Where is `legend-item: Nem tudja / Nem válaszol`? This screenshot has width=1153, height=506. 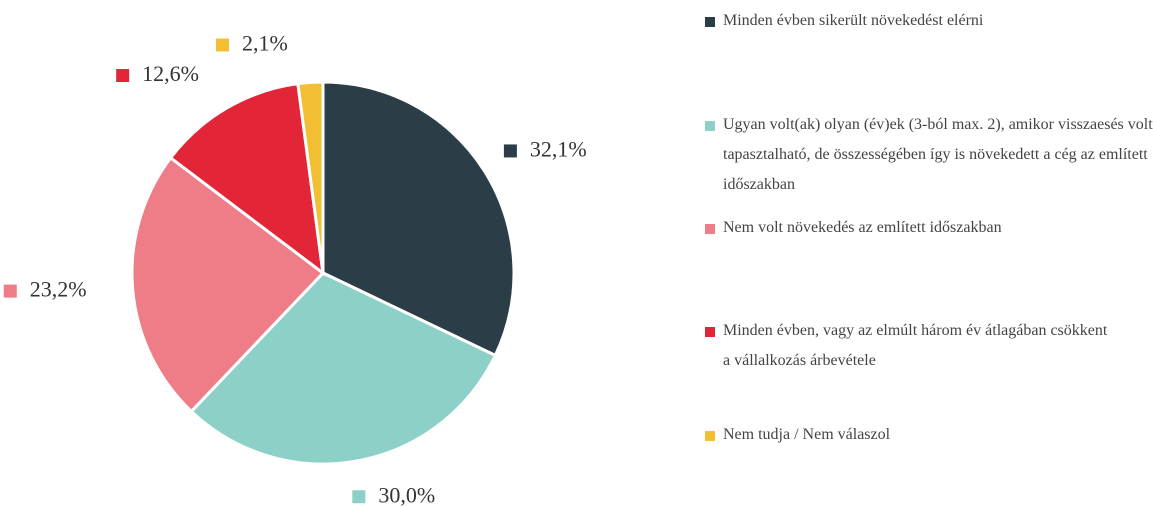 legend-item: Nem tudja / Nem válaszol is located at coordinates (929, 435).